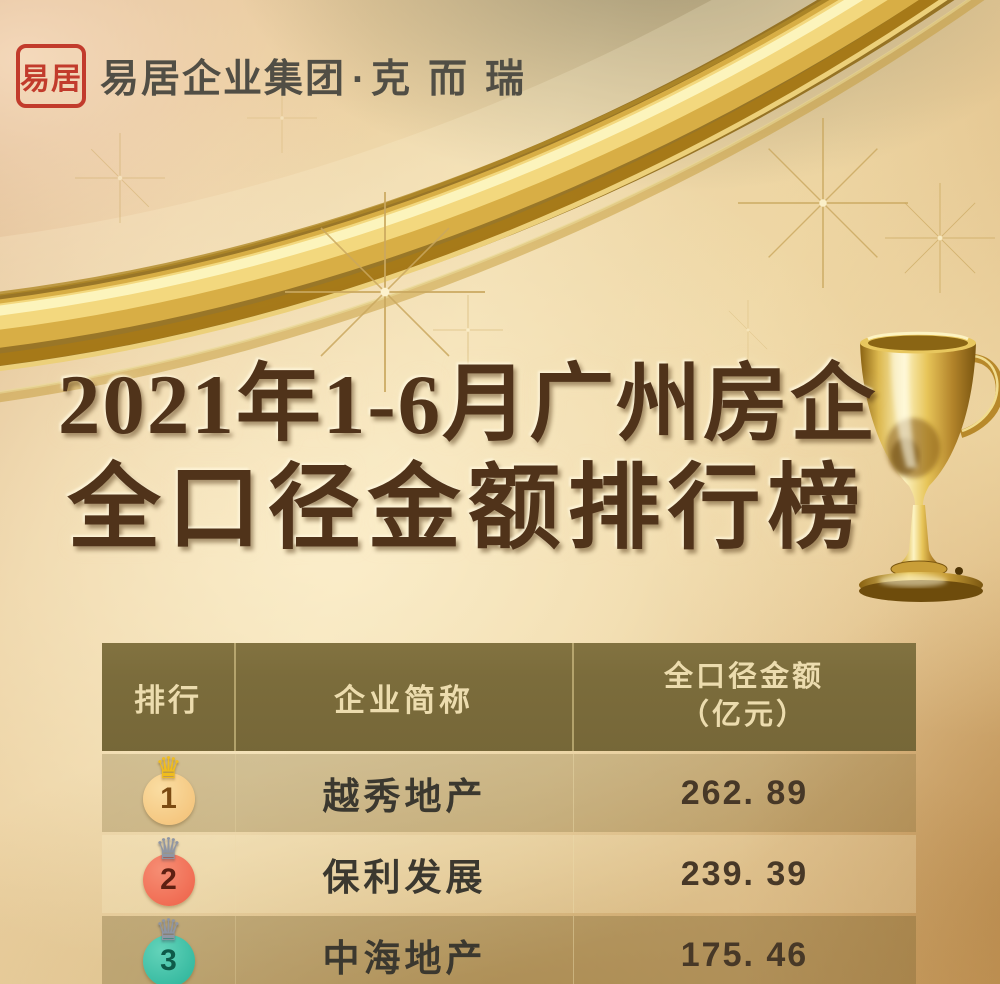 This screenshot has height=984, width=1000. I want to click on rank-badge-group: ♛ 2, so click(168, 868).